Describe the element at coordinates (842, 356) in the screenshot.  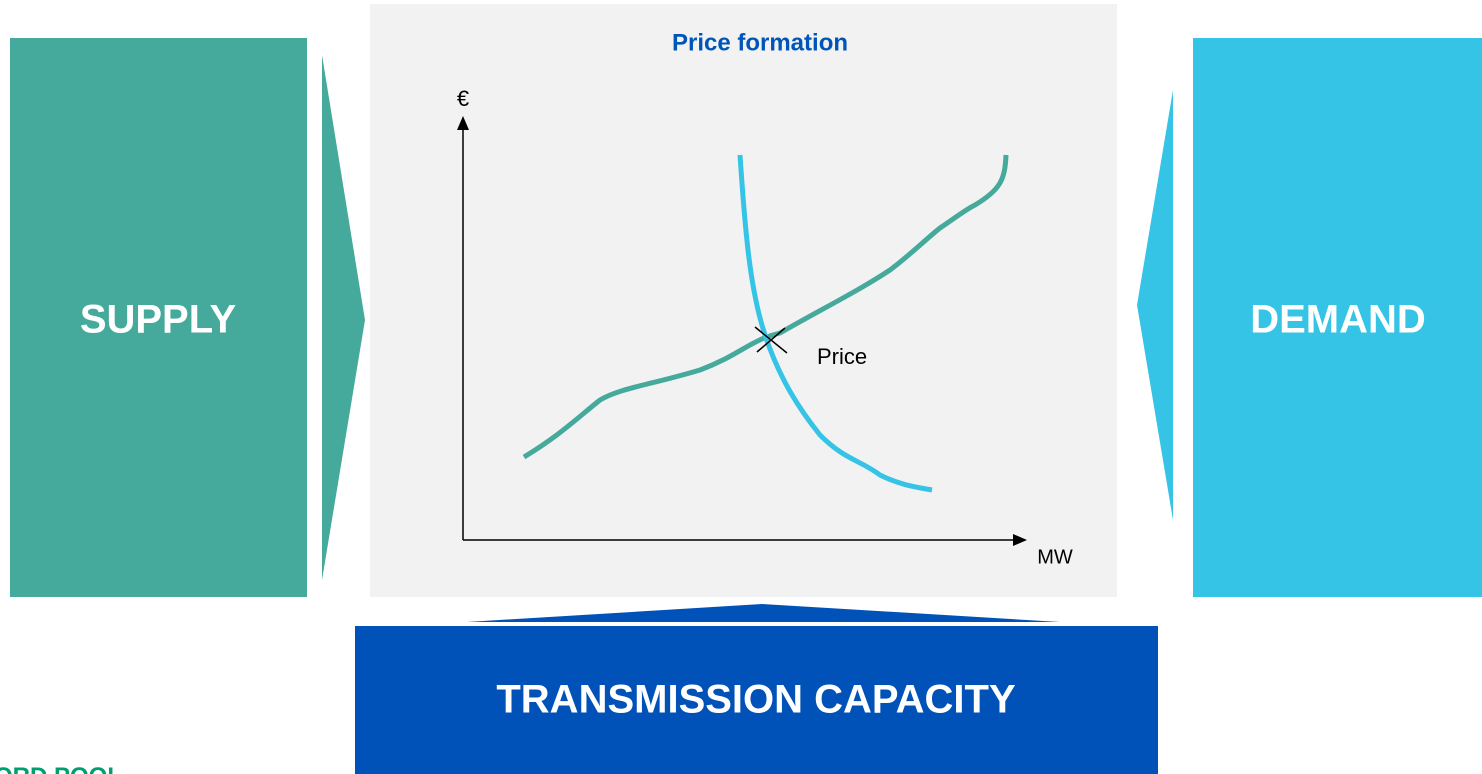
I see `price-label: Price` at that location.